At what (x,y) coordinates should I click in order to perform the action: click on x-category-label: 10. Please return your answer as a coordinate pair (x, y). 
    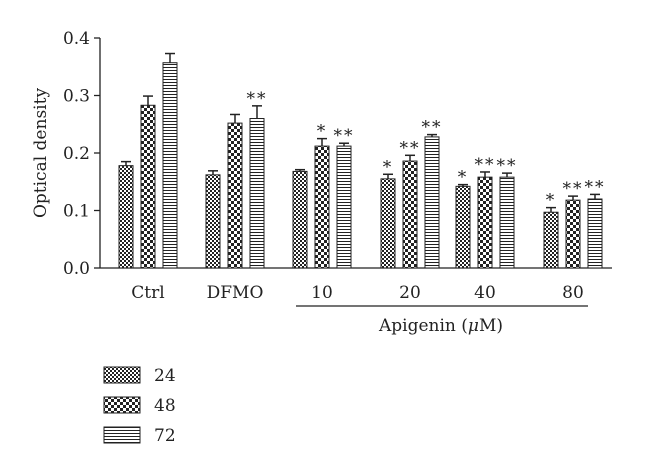
    Looking at the image, I should click on (322, 293).